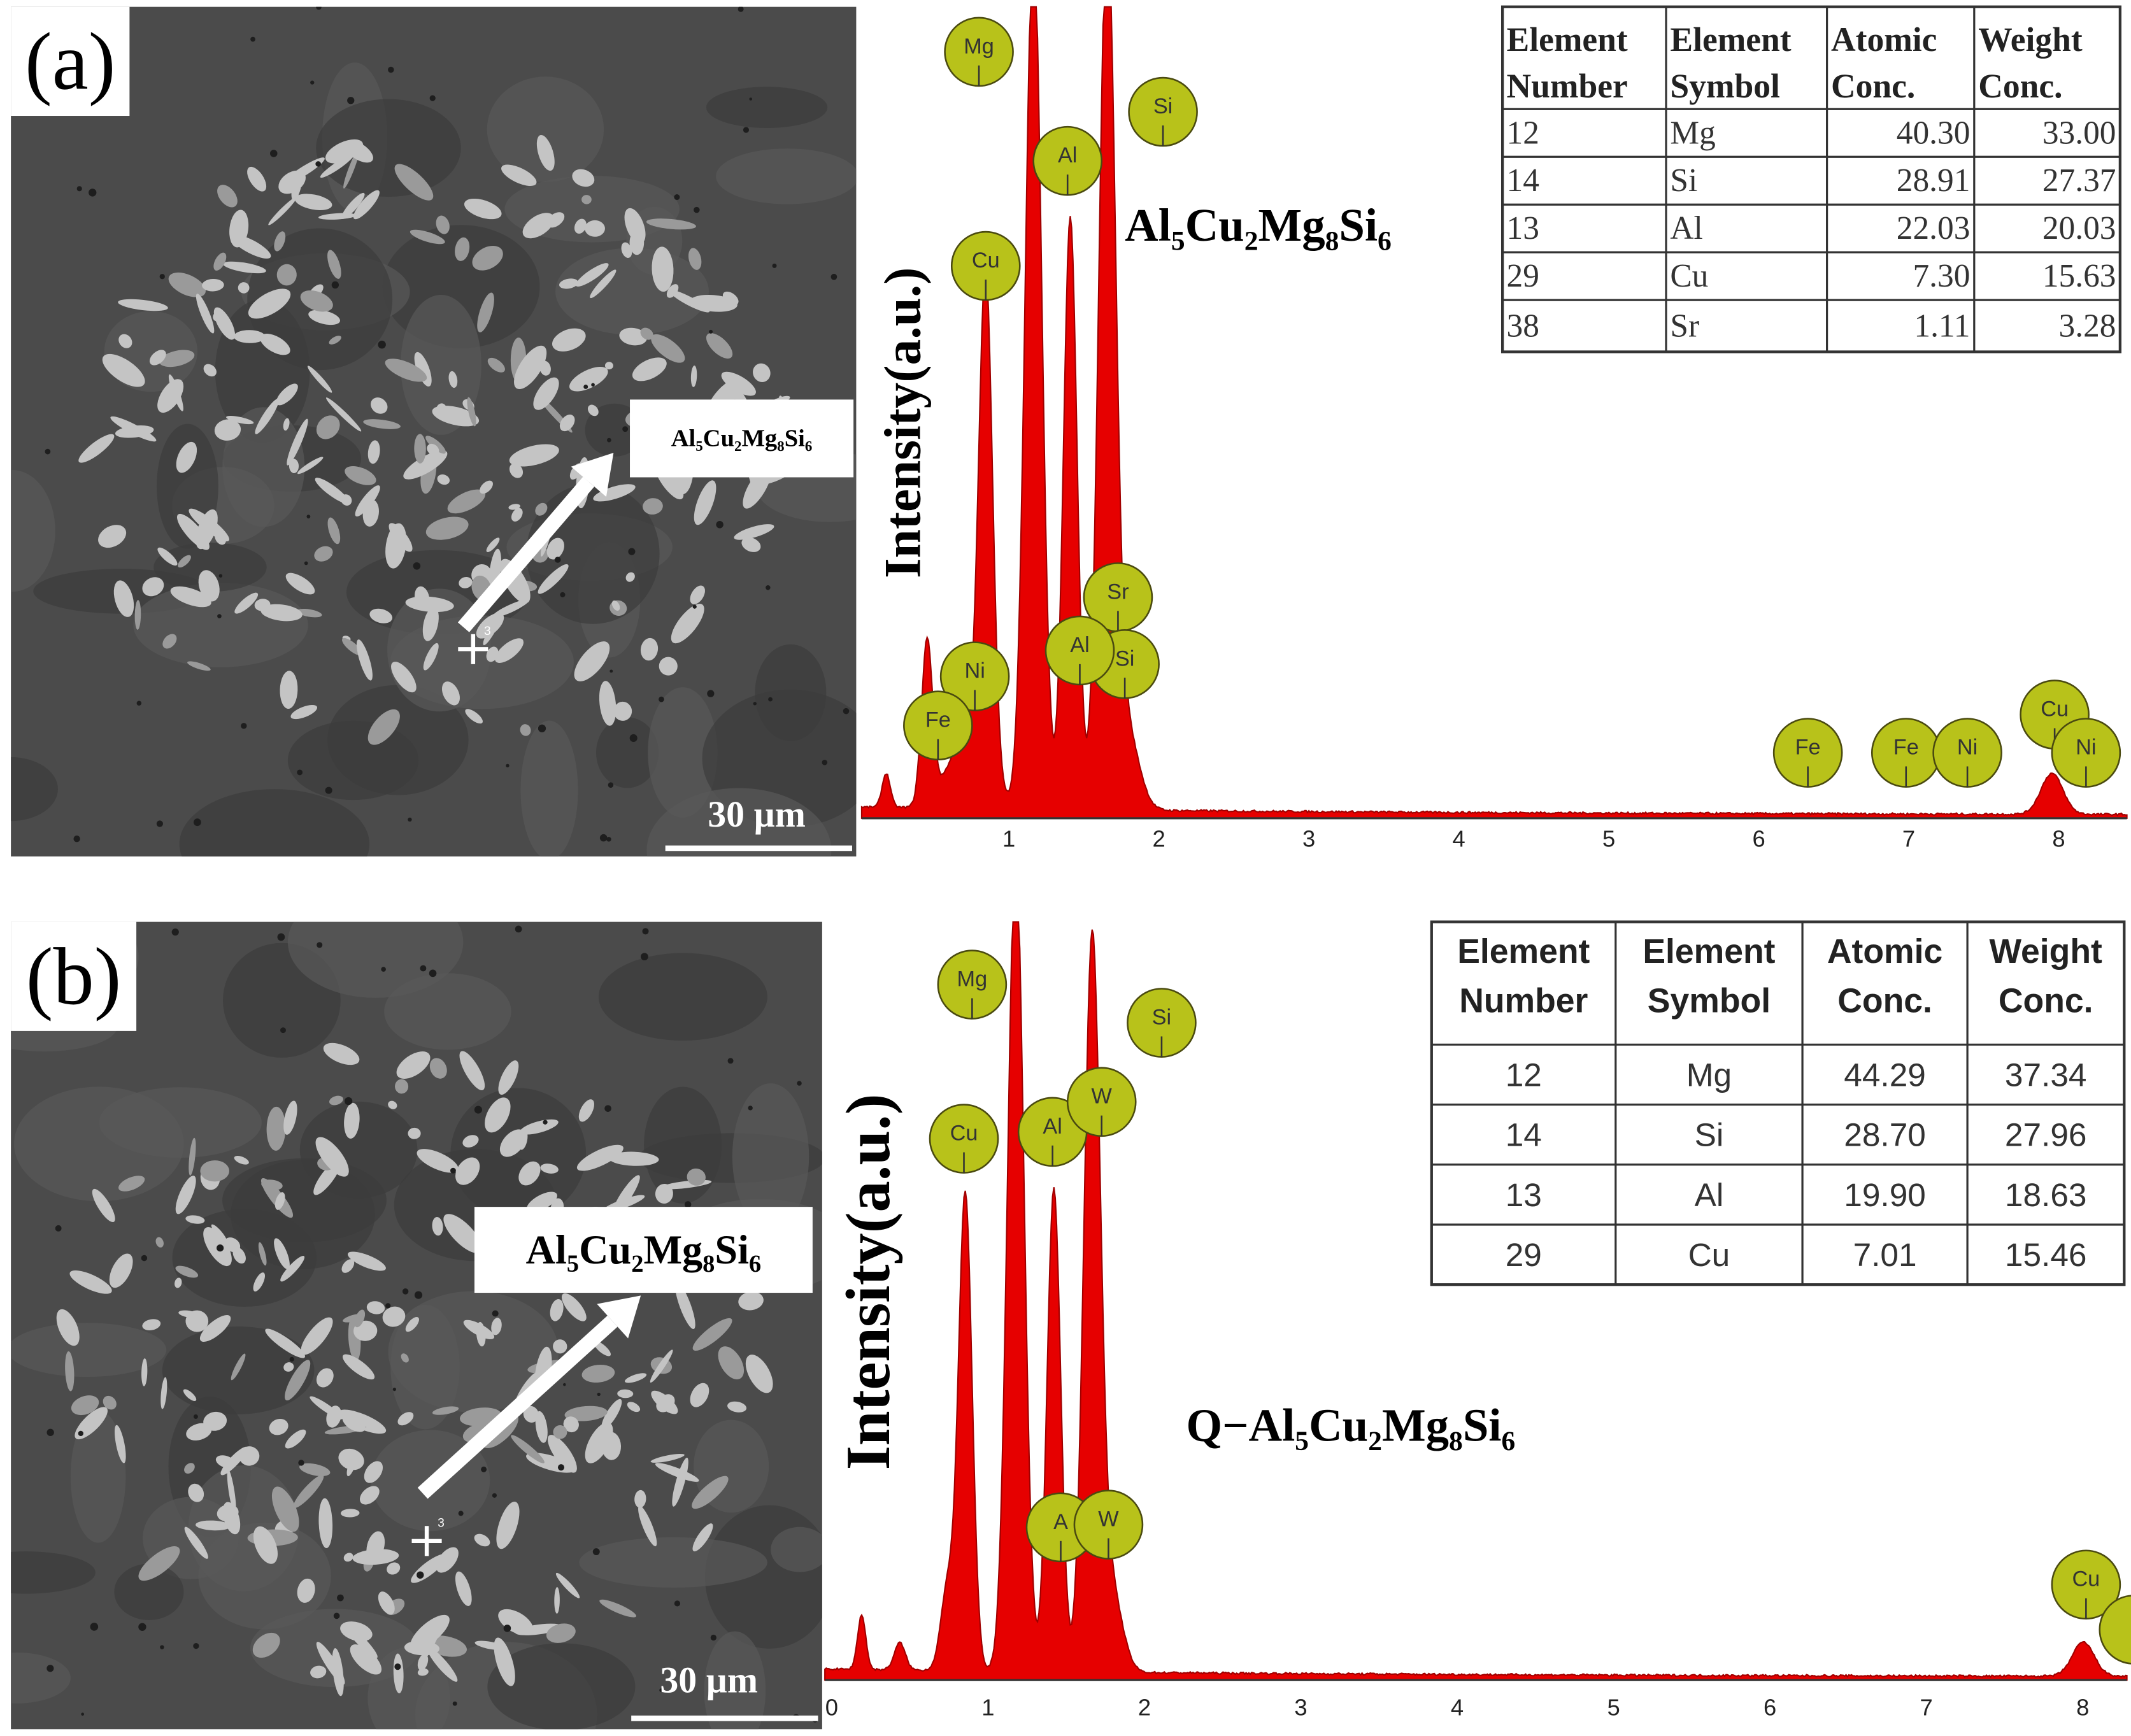  What do you see at coordinates (2079, 181) in the screenshot?
I see `table-cell: 27.37` at bounding box center [2079, 181].